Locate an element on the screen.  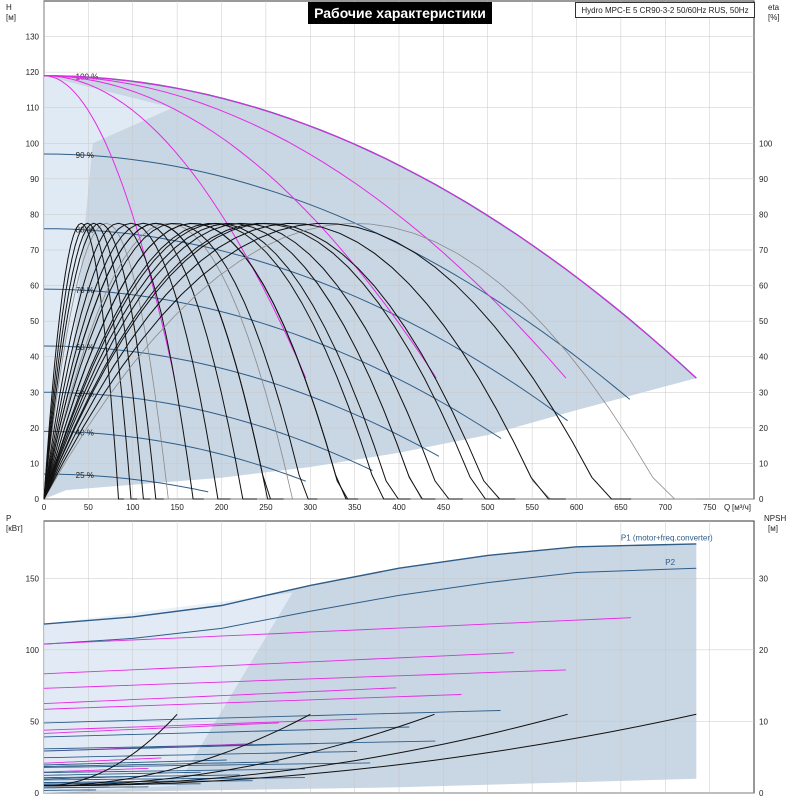
speed-label: 90 % is located at coordinates (85, 155).